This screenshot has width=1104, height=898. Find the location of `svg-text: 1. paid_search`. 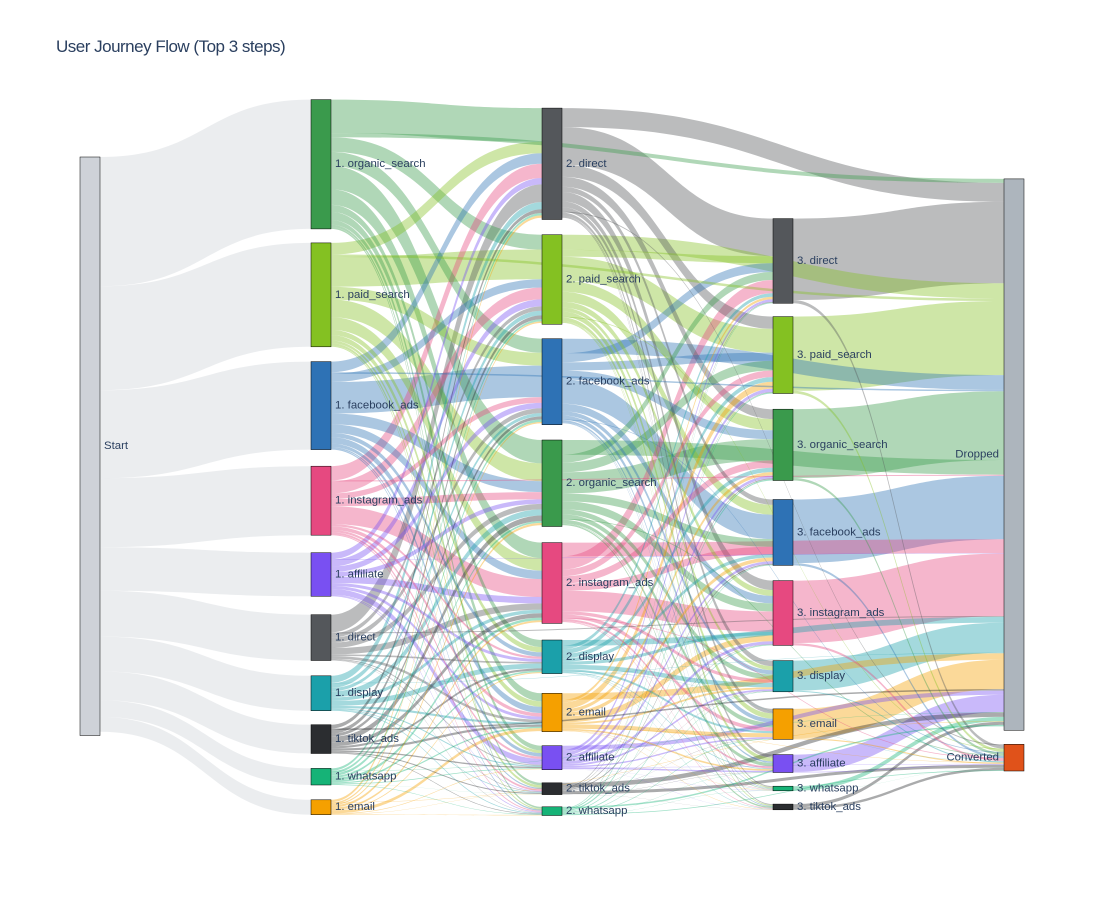

svg-text: 1. paid_search is located at coordinates (372, 295).